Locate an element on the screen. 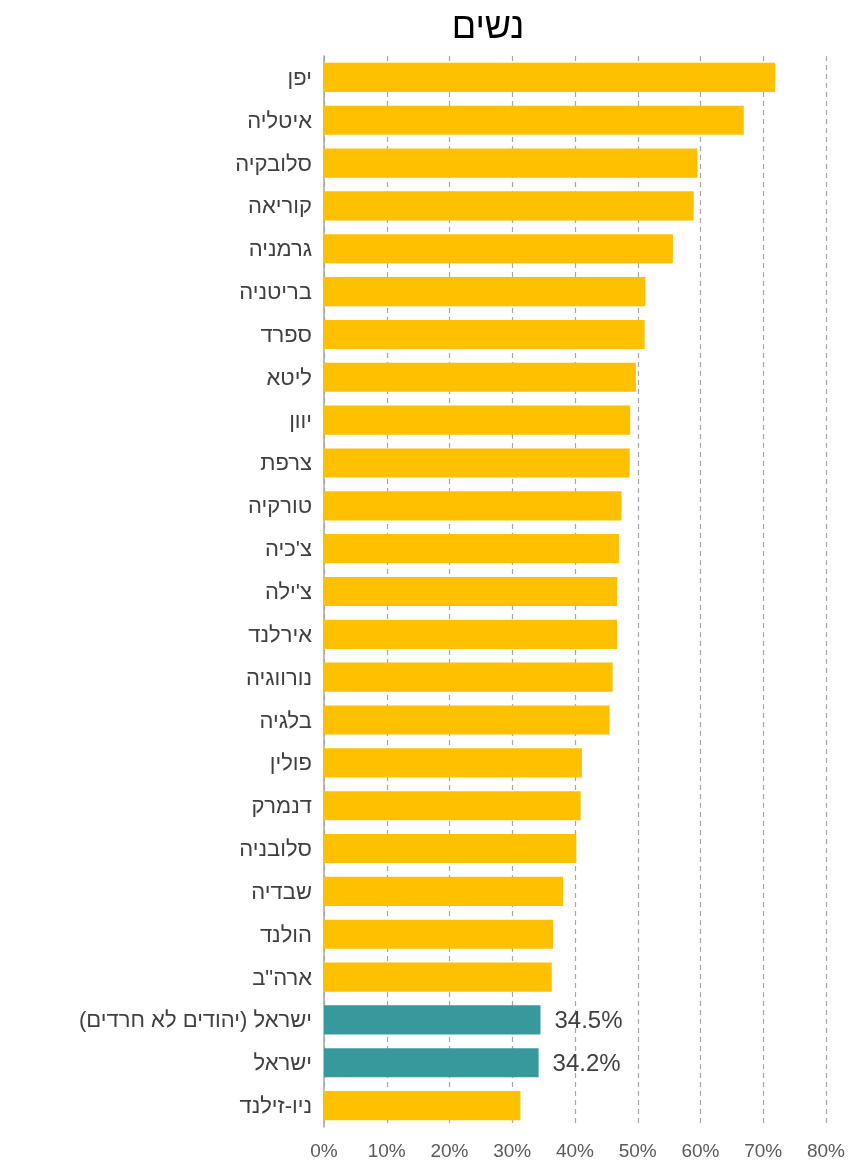 Image resolution: width=852 pixels, height=1173 pixels. x-tick-label: 50% is located at coordinates (637, 1150).